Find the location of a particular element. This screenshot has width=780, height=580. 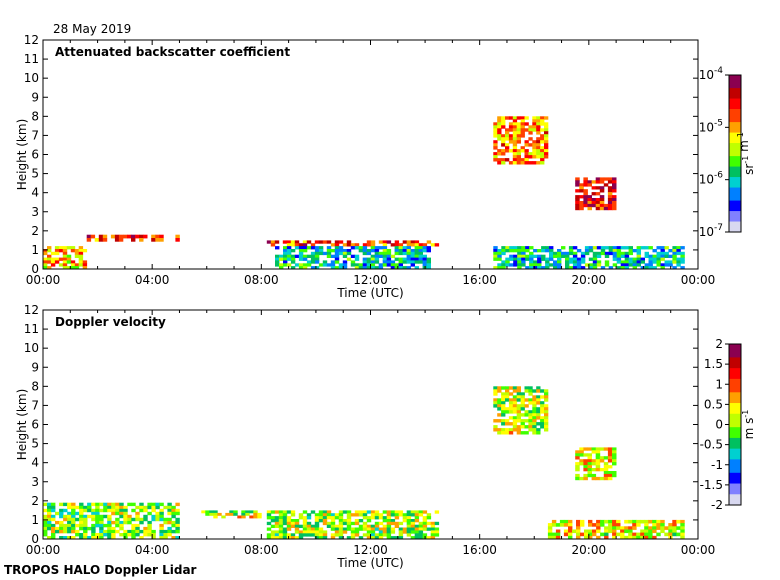

colorbar-unit-base: m s is located at coordinates (749, 429).